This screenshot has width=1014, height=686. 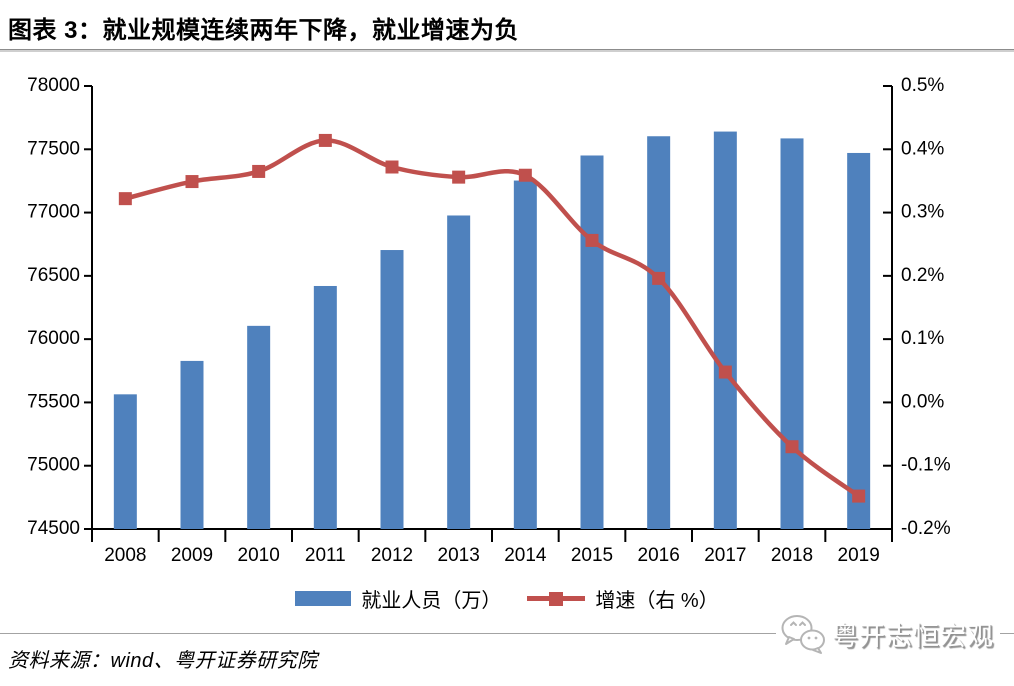 I want to click on right-axis-label: 0.1%, so click(x=922, y=338).